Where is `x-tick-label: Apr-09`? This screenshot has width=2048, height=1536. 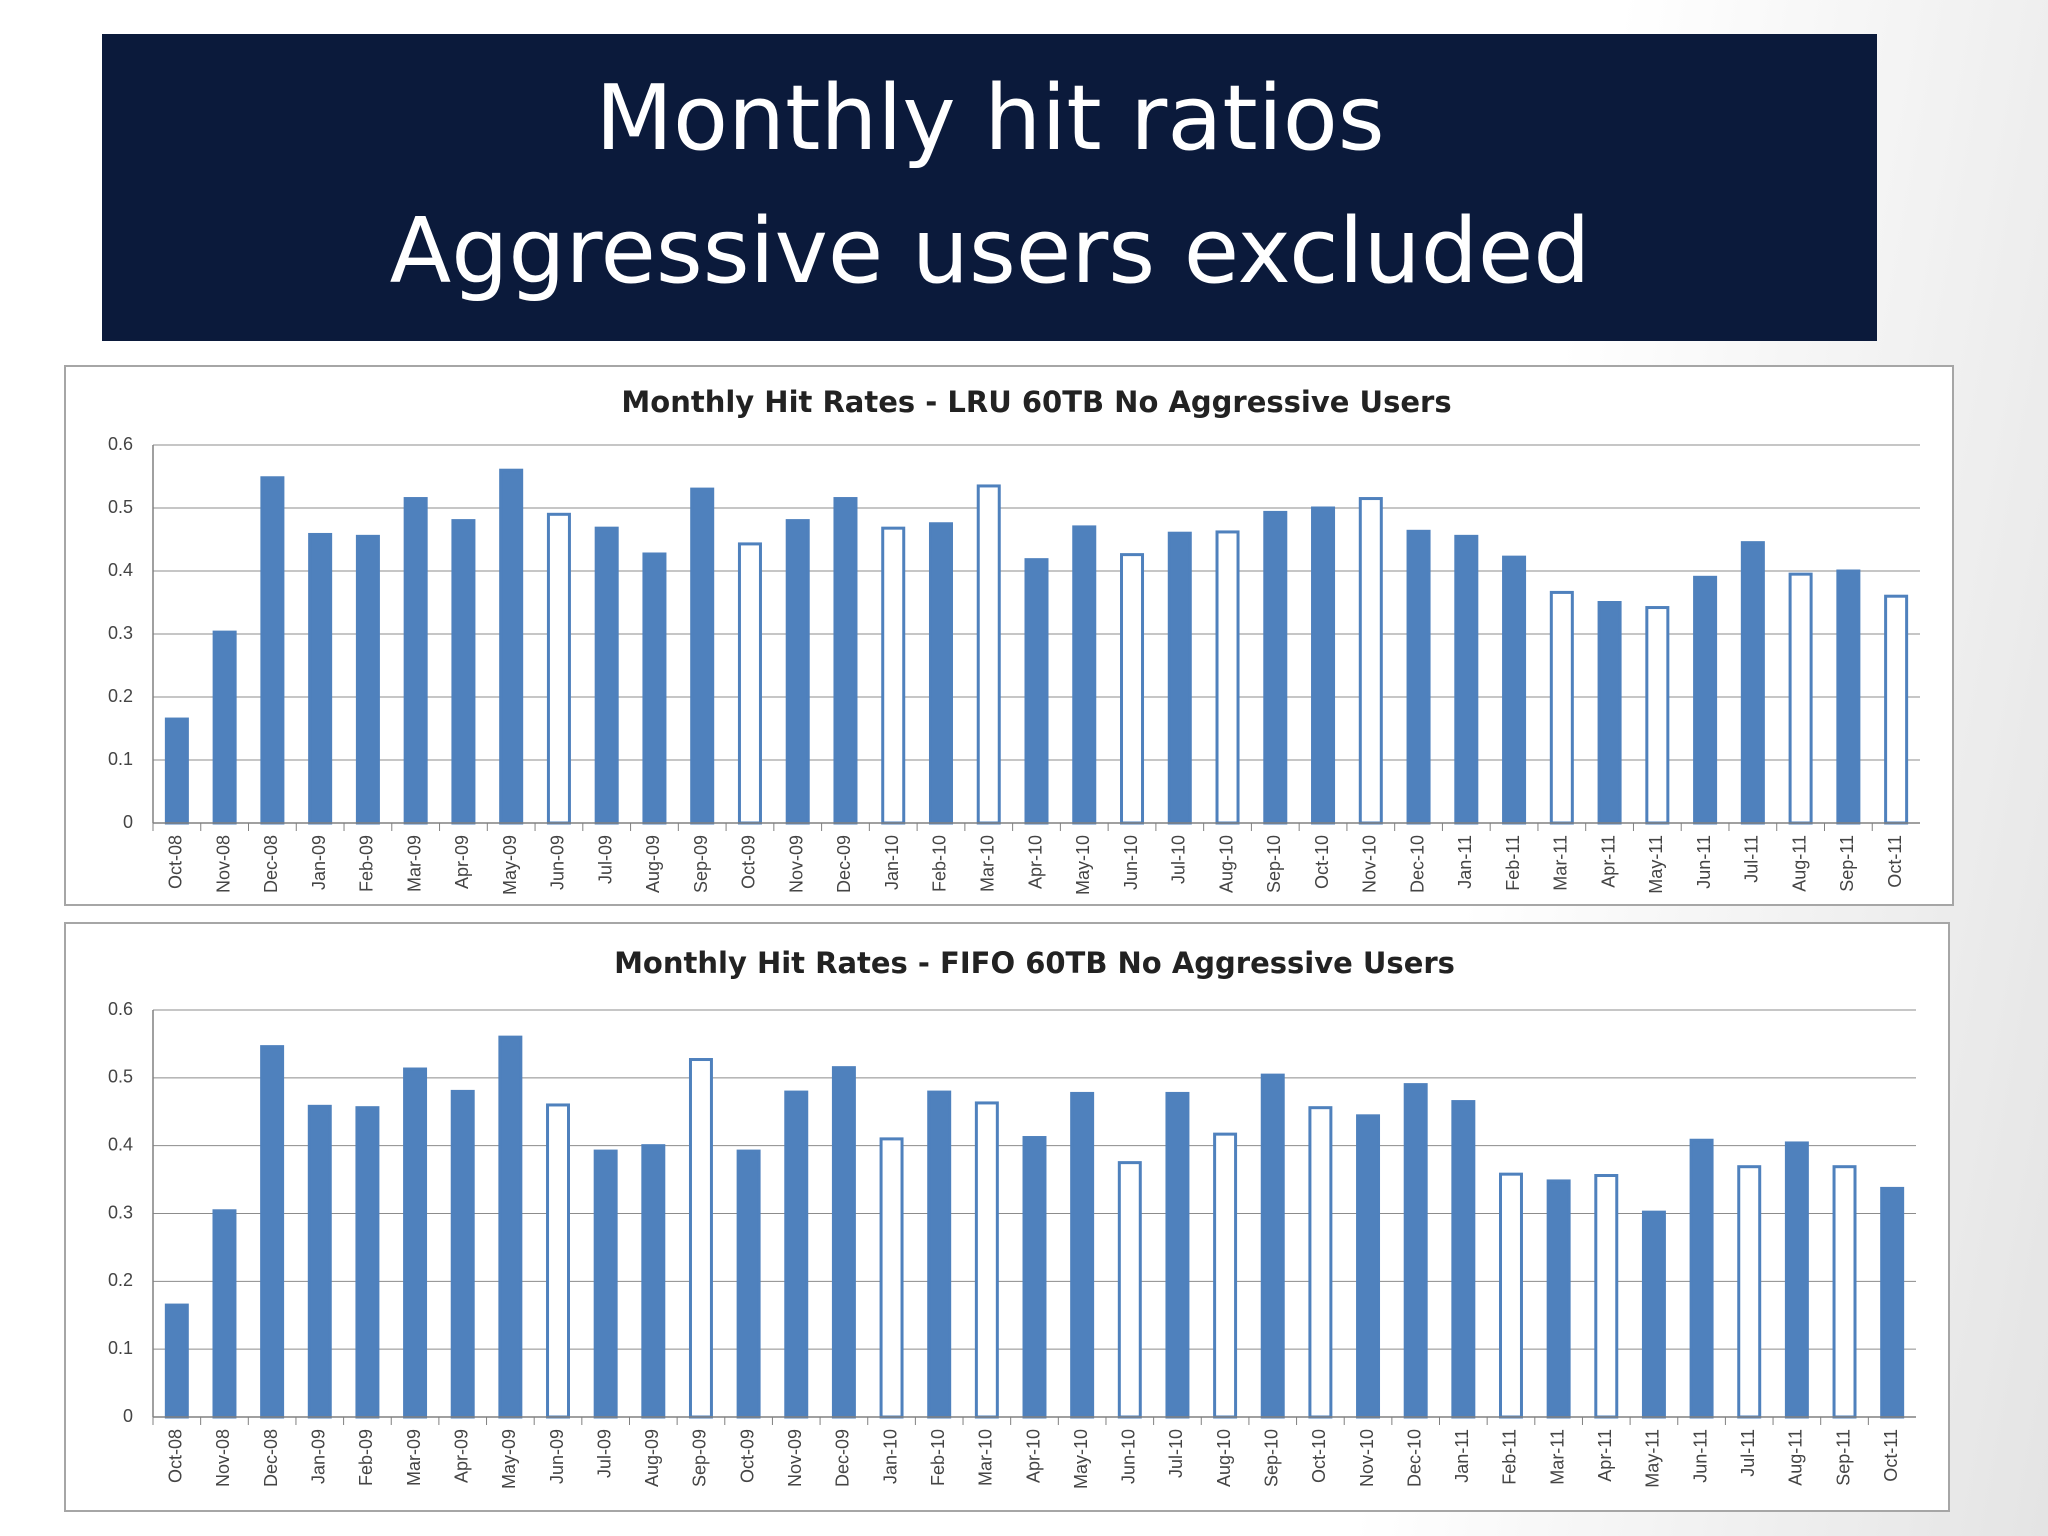 x-tick-label: Apr-09 is located at coordinates (461, 1456).